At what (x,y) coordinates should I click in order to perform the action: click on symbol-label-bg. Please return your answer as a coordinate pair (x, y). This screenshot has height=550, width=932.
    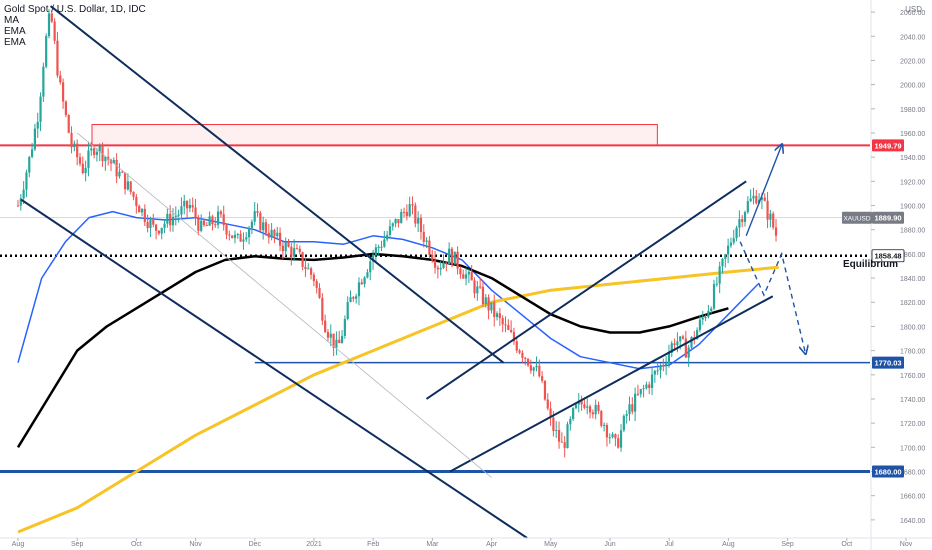
    Looking at the image, I should click on (857, 217).